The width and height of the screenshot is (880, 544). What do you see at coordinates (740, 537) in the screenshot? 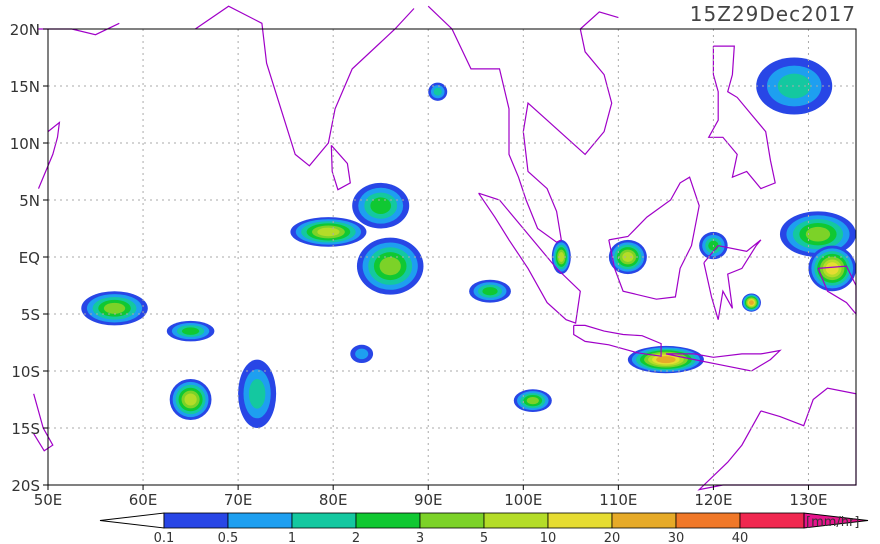
I see `colorbar-label: 40` at bounding box center [740, 537].